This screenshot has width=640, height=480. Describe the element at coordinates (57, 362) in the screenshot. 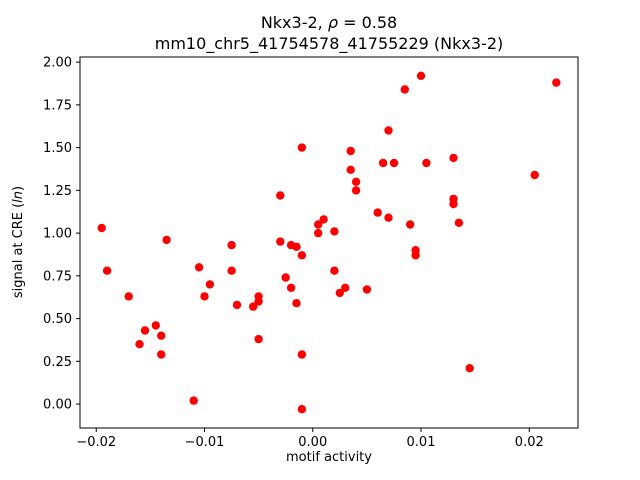

I see `y-tick-label: 0.25` at that location.